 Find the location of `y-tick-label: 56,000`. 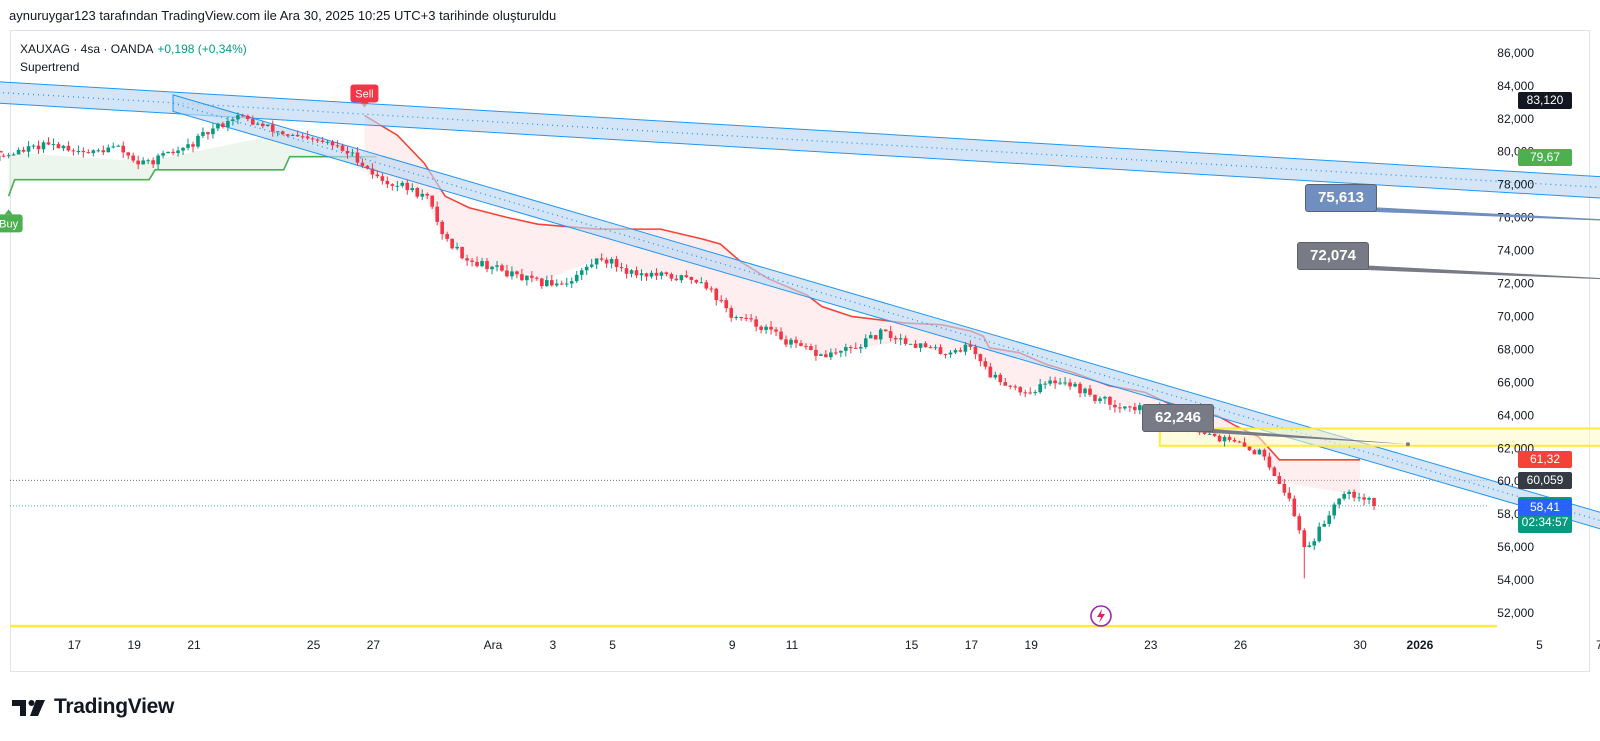

y-tick-label: 56,000 is located at coordinates (1515, 547).